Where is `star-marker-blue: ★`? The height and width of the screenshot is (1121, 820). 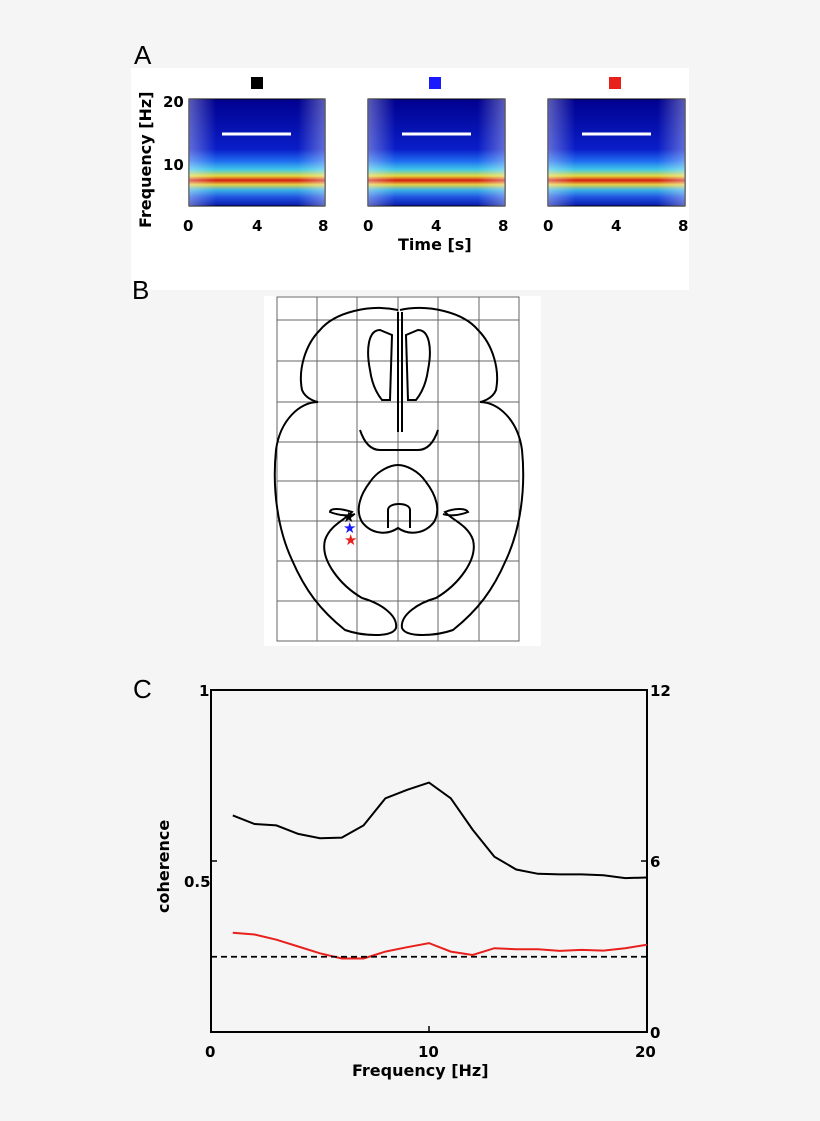
star-marker-blue: ★ is located at coordinates (349, 528).